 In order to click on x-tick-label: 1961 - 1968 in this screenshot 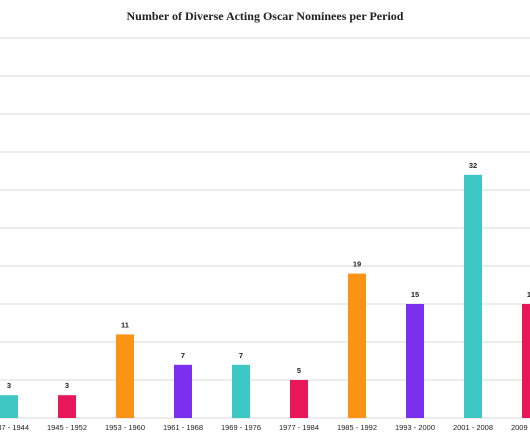, I will do `click(183, 427)`.